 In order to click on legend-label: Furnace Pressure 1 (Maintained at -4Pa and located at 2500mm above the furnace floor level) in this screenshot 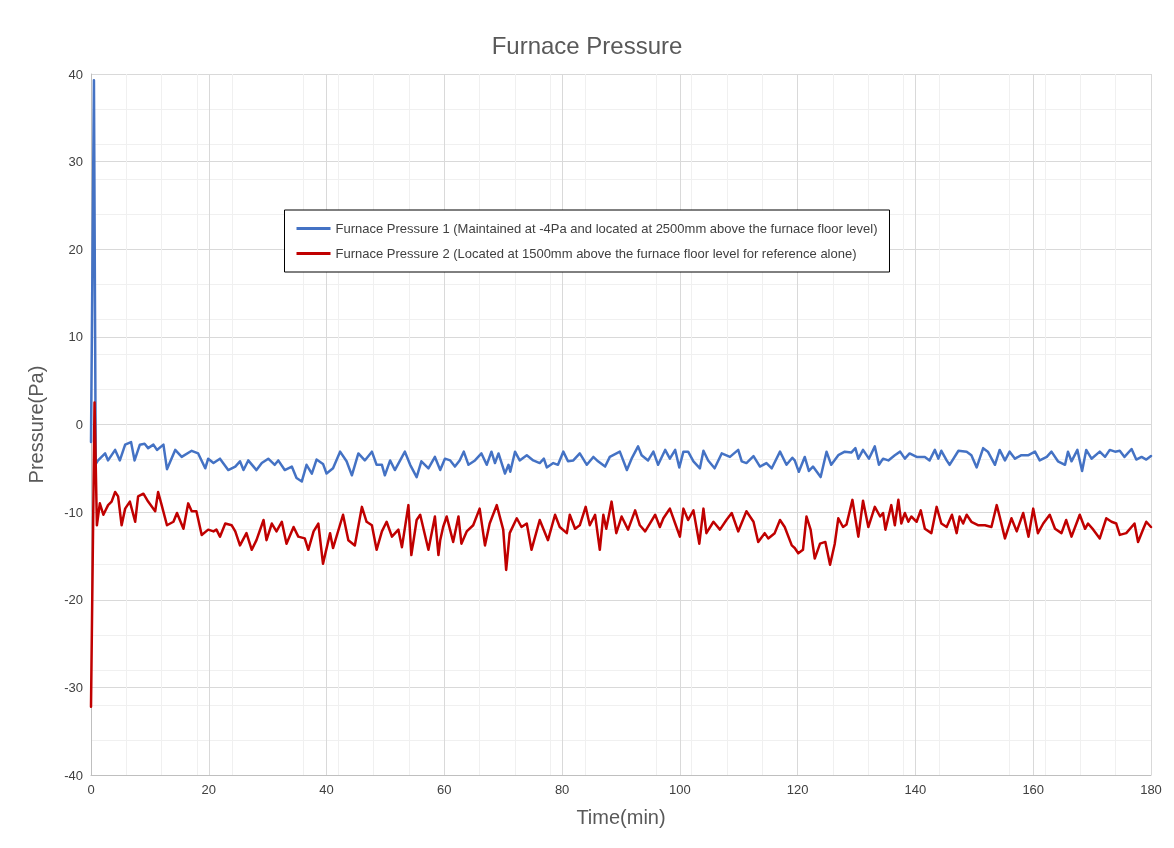, I will do `click(606, 228)`.